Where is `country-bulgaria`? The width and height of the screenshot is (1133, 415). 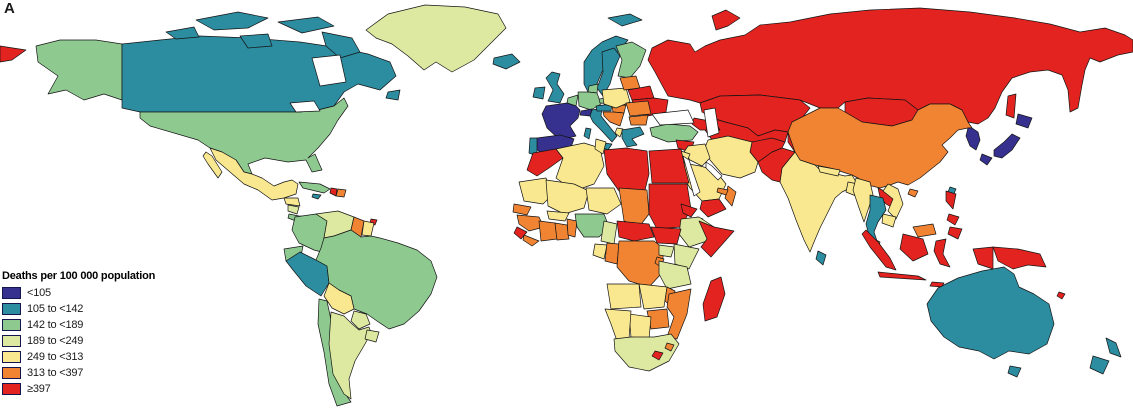 country-bulgaria is located at coordinates (638, 120).